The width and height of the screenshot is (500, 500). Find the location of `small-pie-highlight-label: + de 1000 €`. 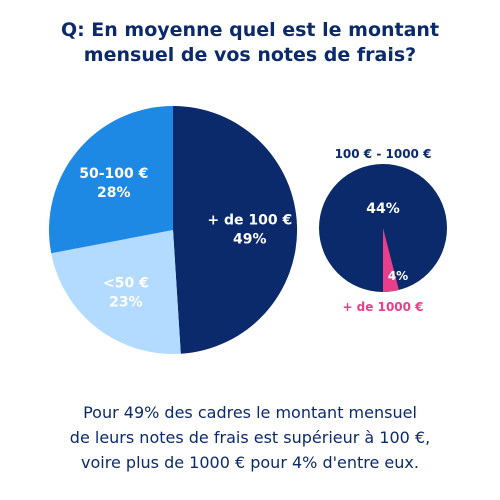

small-pie-highlight-label: + de 1000 € is located at coordinates (382, 307).